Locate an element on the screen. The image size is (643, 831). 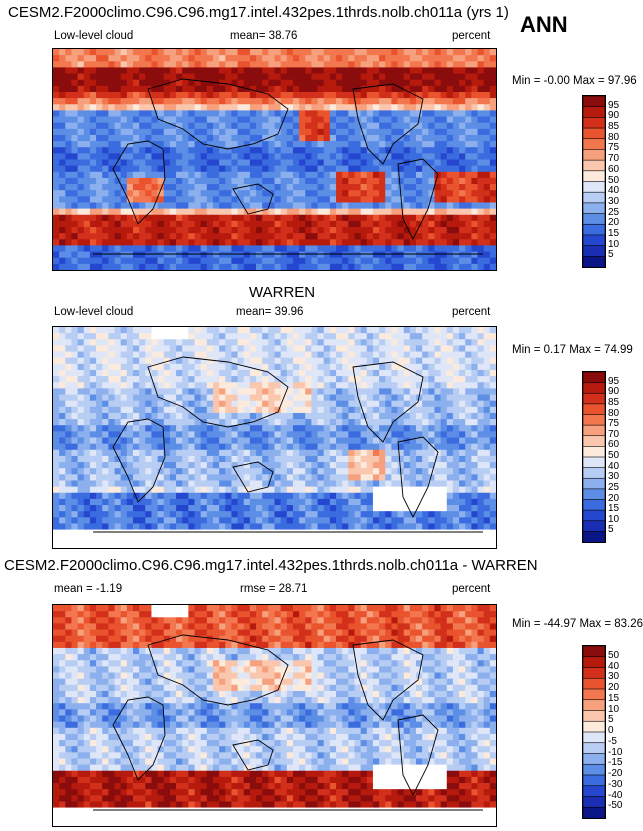
colorbar-tick-label: -10 is located at coordinates (615, 752).